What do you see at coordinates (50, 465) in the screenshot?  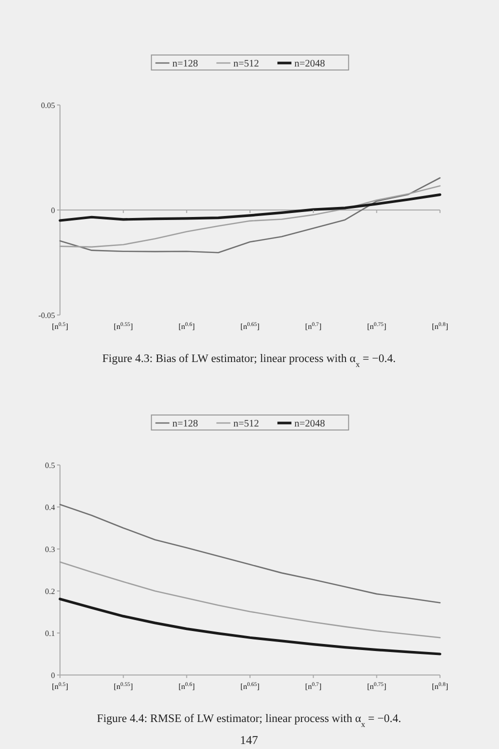 I see `y-tick-label: 0.5` at bounding box center [50, 465].